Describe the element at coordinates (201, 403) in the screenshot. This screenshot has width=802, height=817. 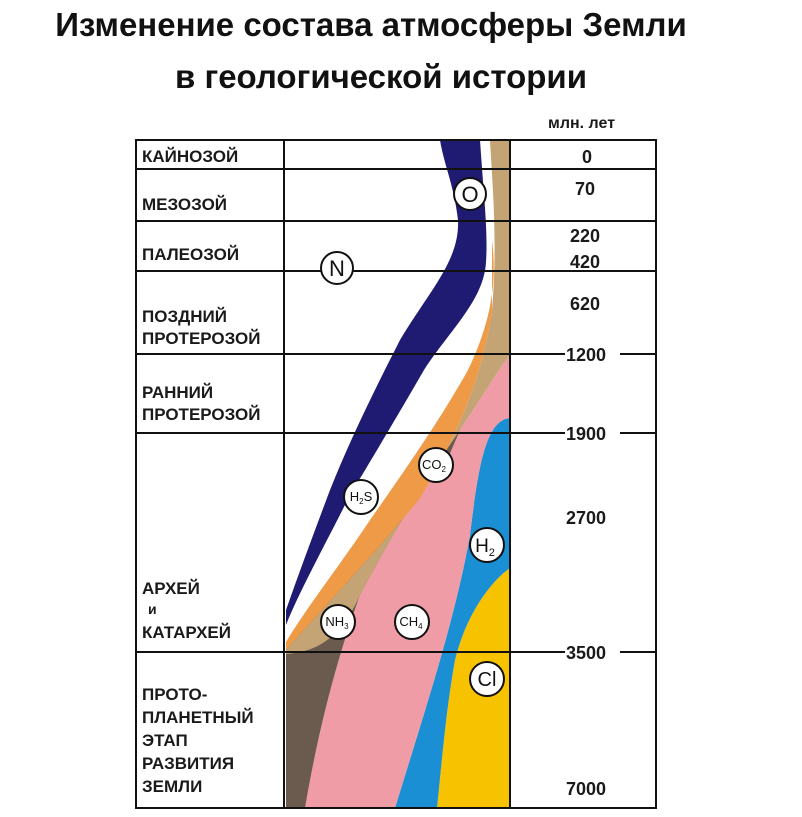
I see `era-early-proterozoic: РАННИЙ ПРОТЕРОЗОЙ` at that location.